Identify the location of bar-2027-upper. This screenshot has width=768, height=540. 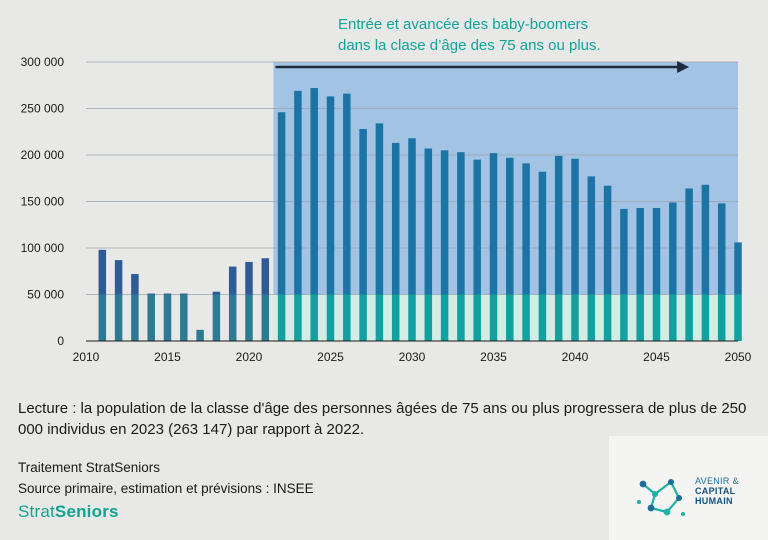
(363, 211).